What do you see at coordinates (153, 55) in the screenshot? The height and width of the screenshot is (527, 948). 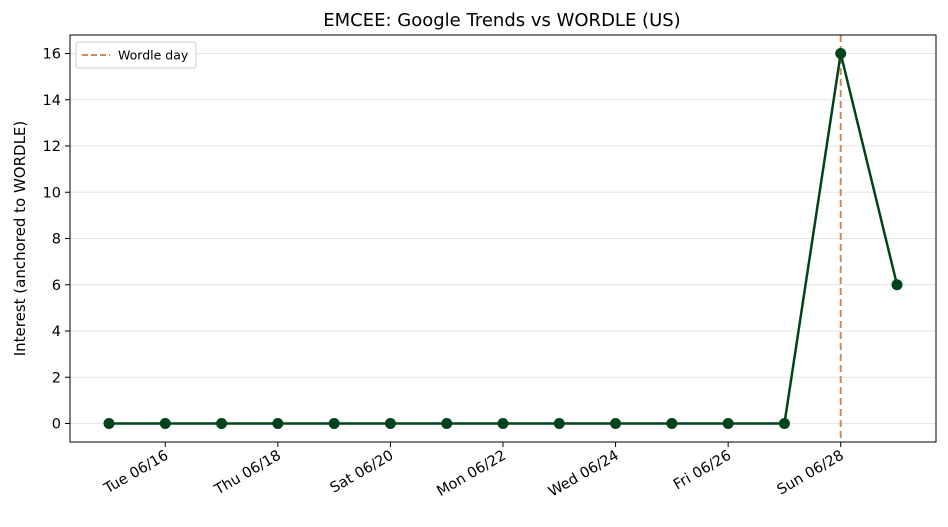 I see `legend-label-wordle-day: Wordle day` at bounding box center [153, 55].